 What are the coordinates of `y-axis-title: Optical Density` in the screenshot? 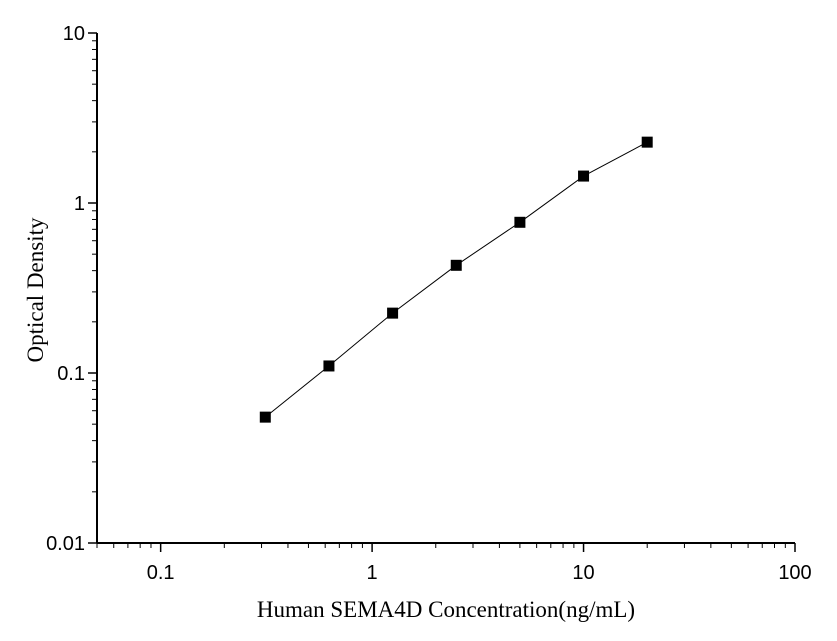 It's located at (35, 289).